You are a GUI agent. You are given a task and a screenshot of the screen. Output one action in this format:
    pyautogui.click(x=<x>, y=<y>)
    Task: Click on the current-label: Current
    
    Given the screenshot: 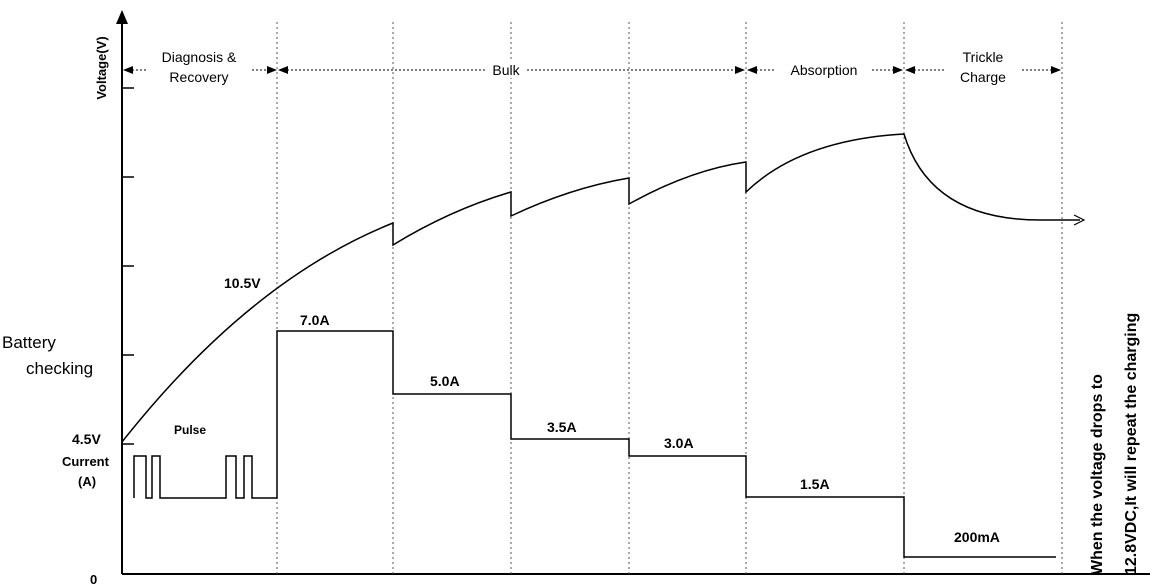 What is the action you would take?
    pyautogui.click(x=86, y=461)
    